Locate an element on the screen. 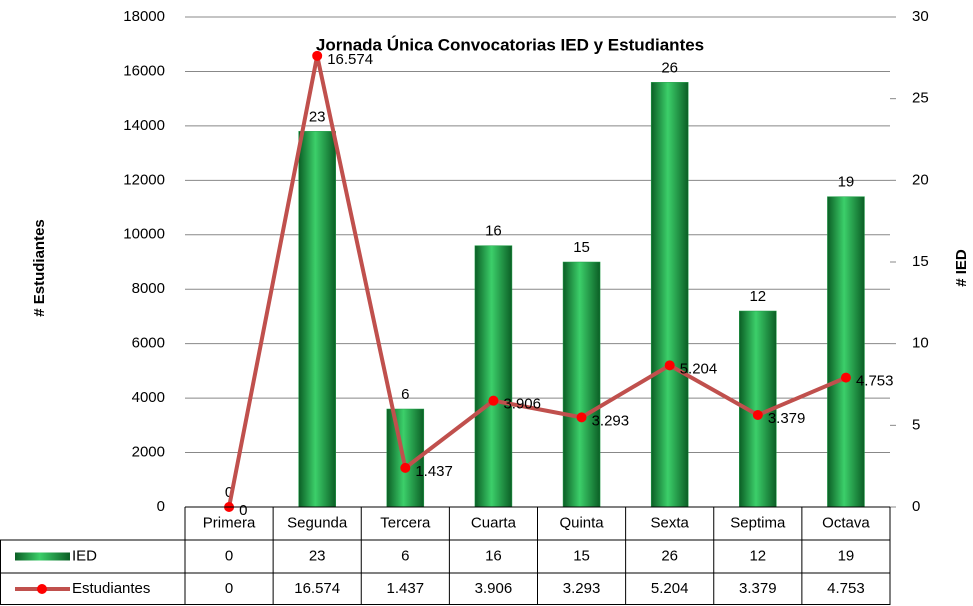 This screenshot has height=606, width=973. y-tick-label: 0 is located at coordinates (161, 506).